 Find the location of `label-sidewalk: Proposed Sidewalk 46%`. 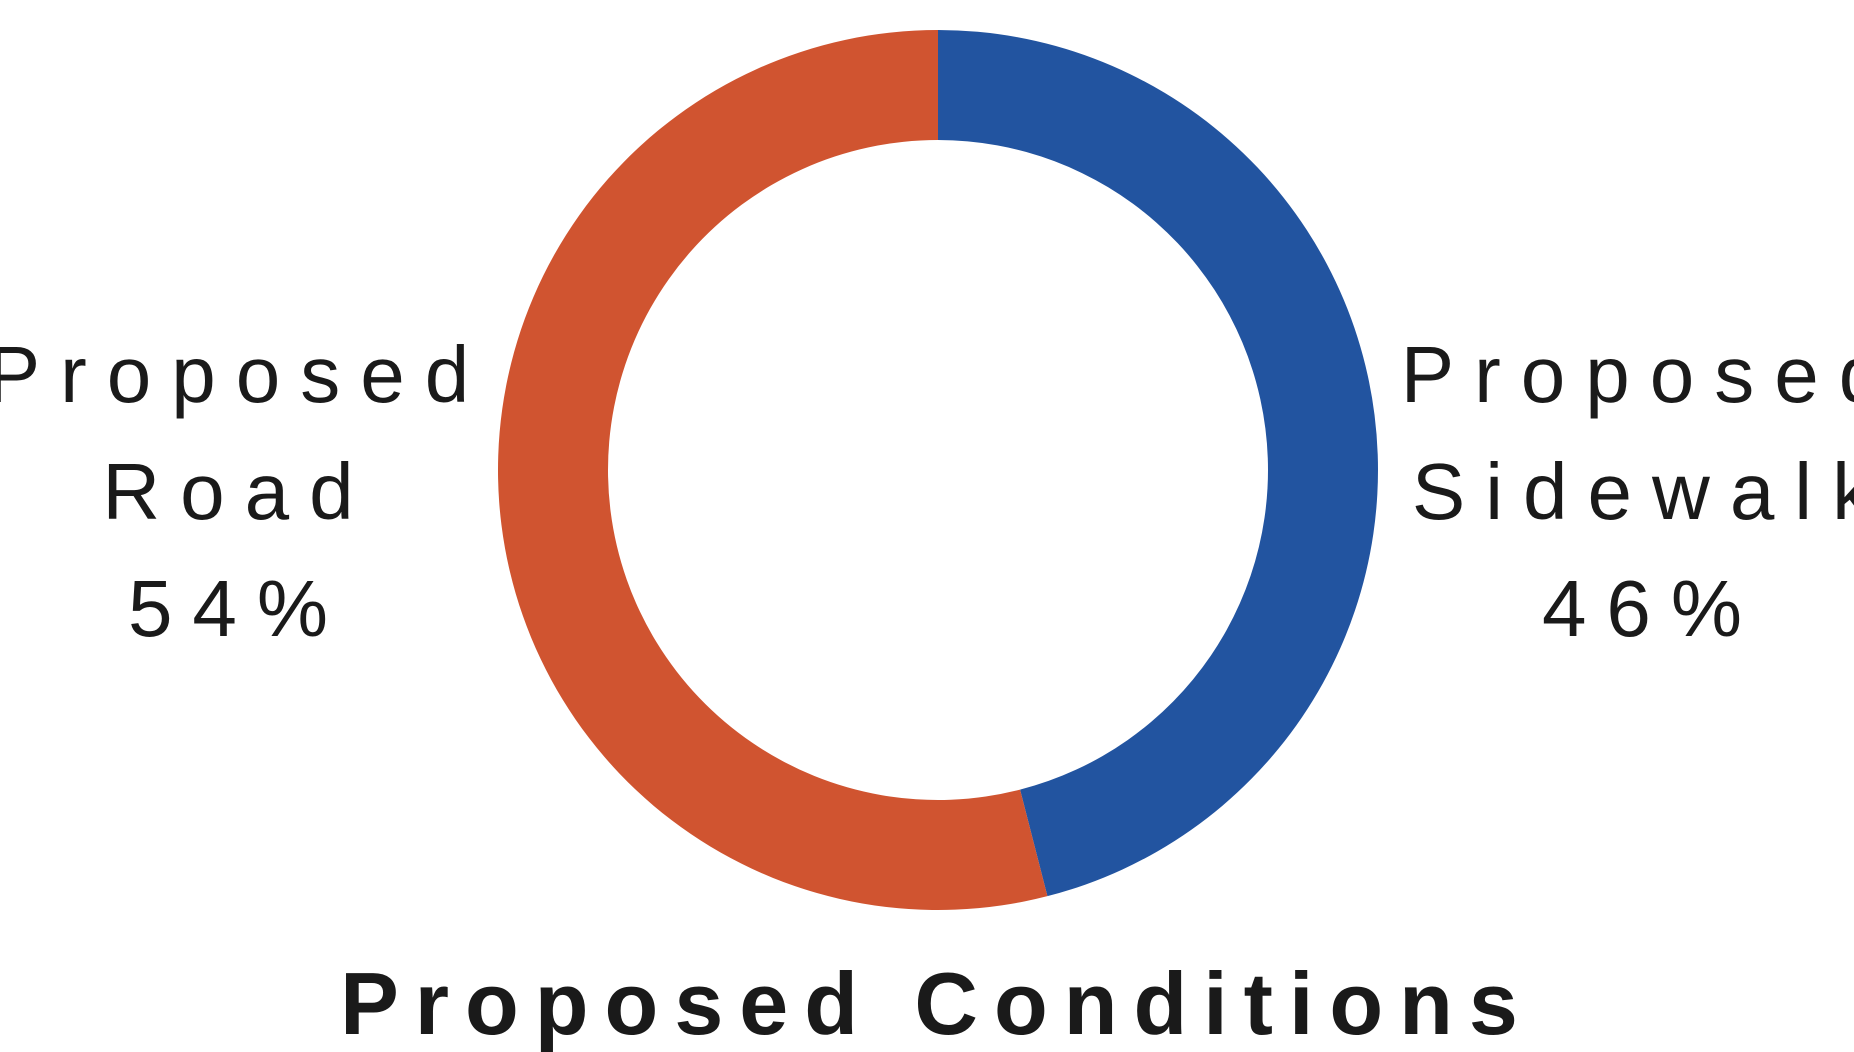

label-sidewalk: Proposed Sidewalk 46% is located at coordinates (1627, 491).